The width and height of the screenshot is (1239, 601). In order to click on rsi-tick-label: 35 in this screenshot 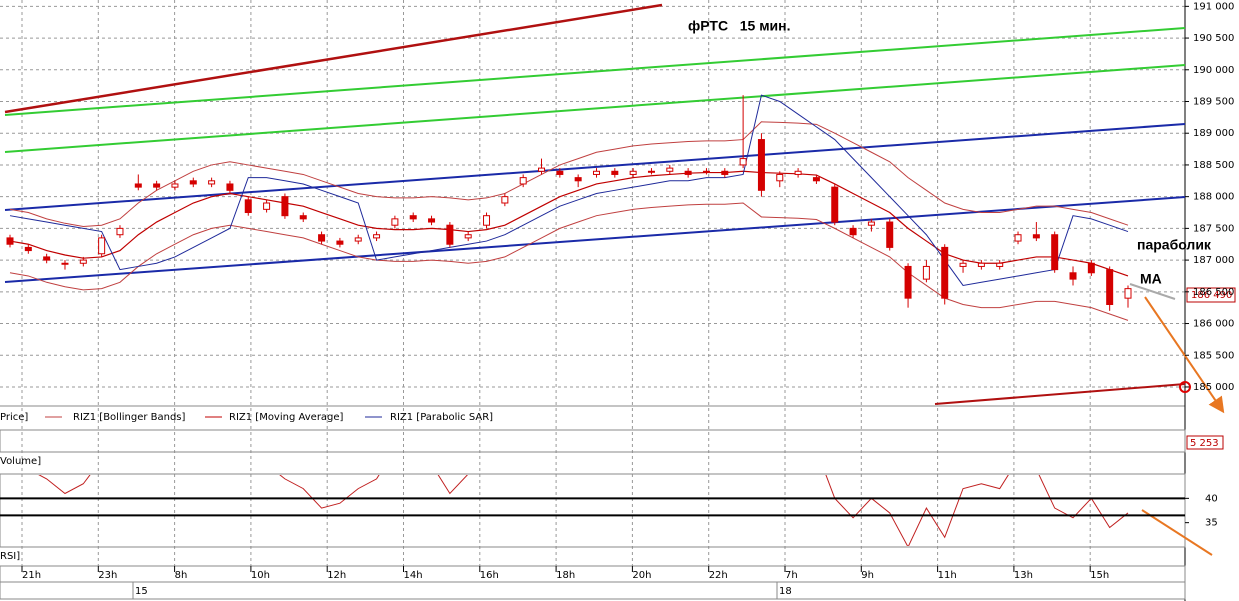, I will do `click(1211, 523)`.